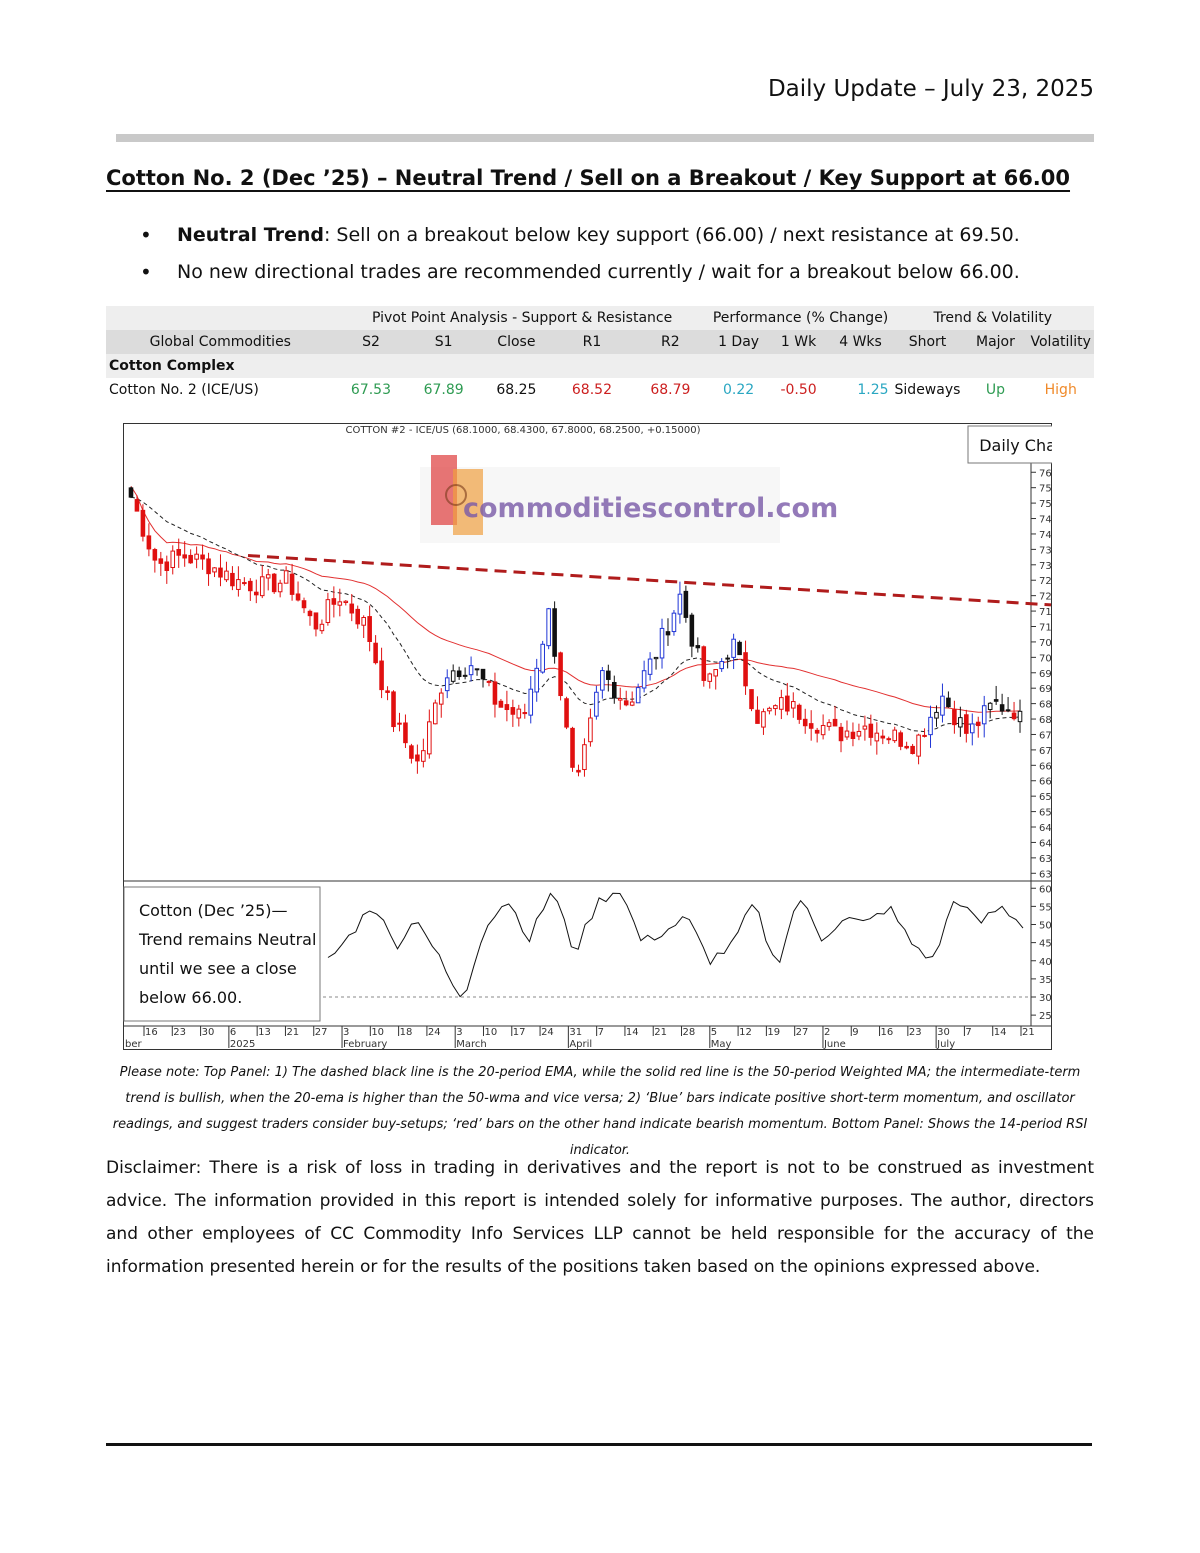 This screenshot has width=1200, height=1553. Describe the element at coordinates (739, 390) in the screenshot. I see `day1-change: 0.22` at that location.